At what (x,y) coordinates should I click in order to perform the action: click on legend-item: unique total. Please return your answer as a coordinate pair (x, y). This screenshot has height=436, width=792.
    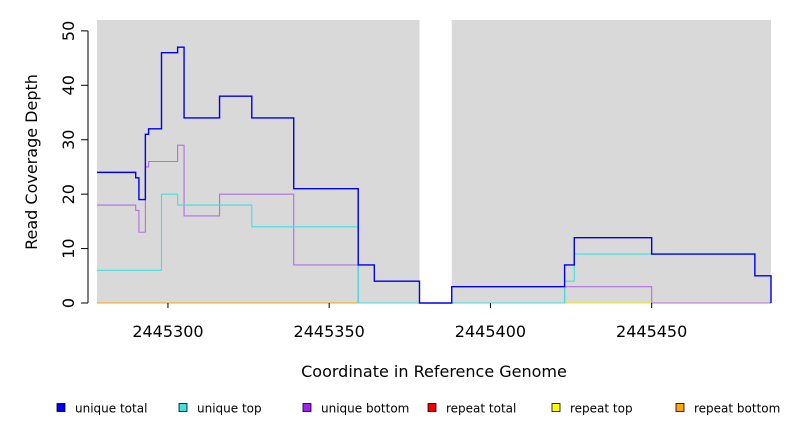
    Looking at the image, I should click on (101, 409).